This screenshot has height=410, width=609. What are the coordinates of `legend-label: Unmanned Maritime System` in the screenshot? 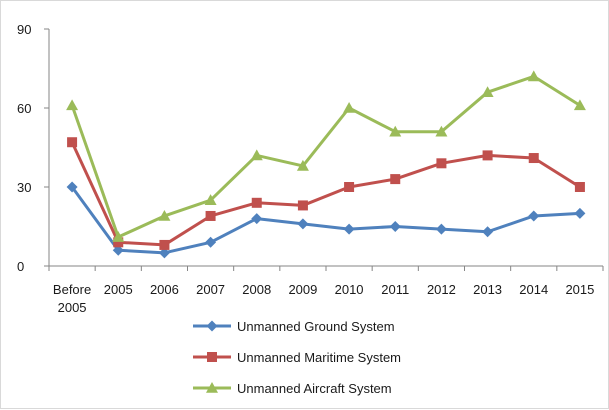 It's located at (319, 357).